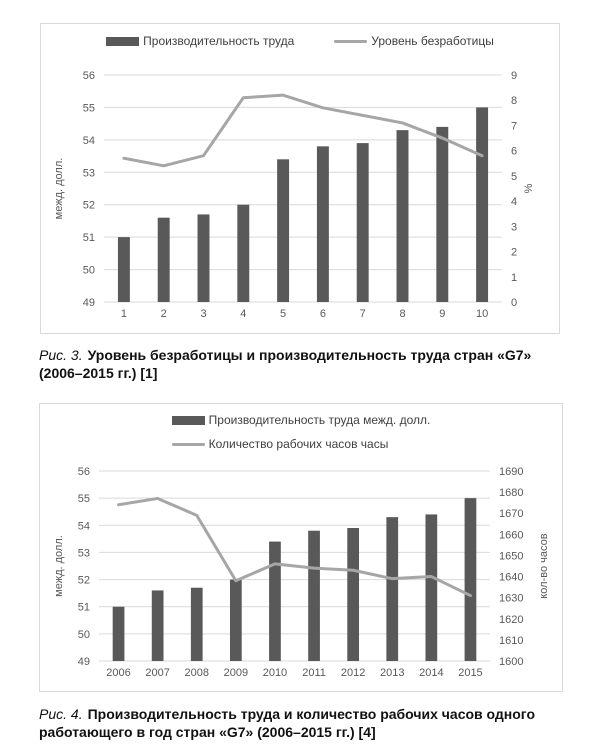  I want to click on svg-text: 1600, so click(511, 662).